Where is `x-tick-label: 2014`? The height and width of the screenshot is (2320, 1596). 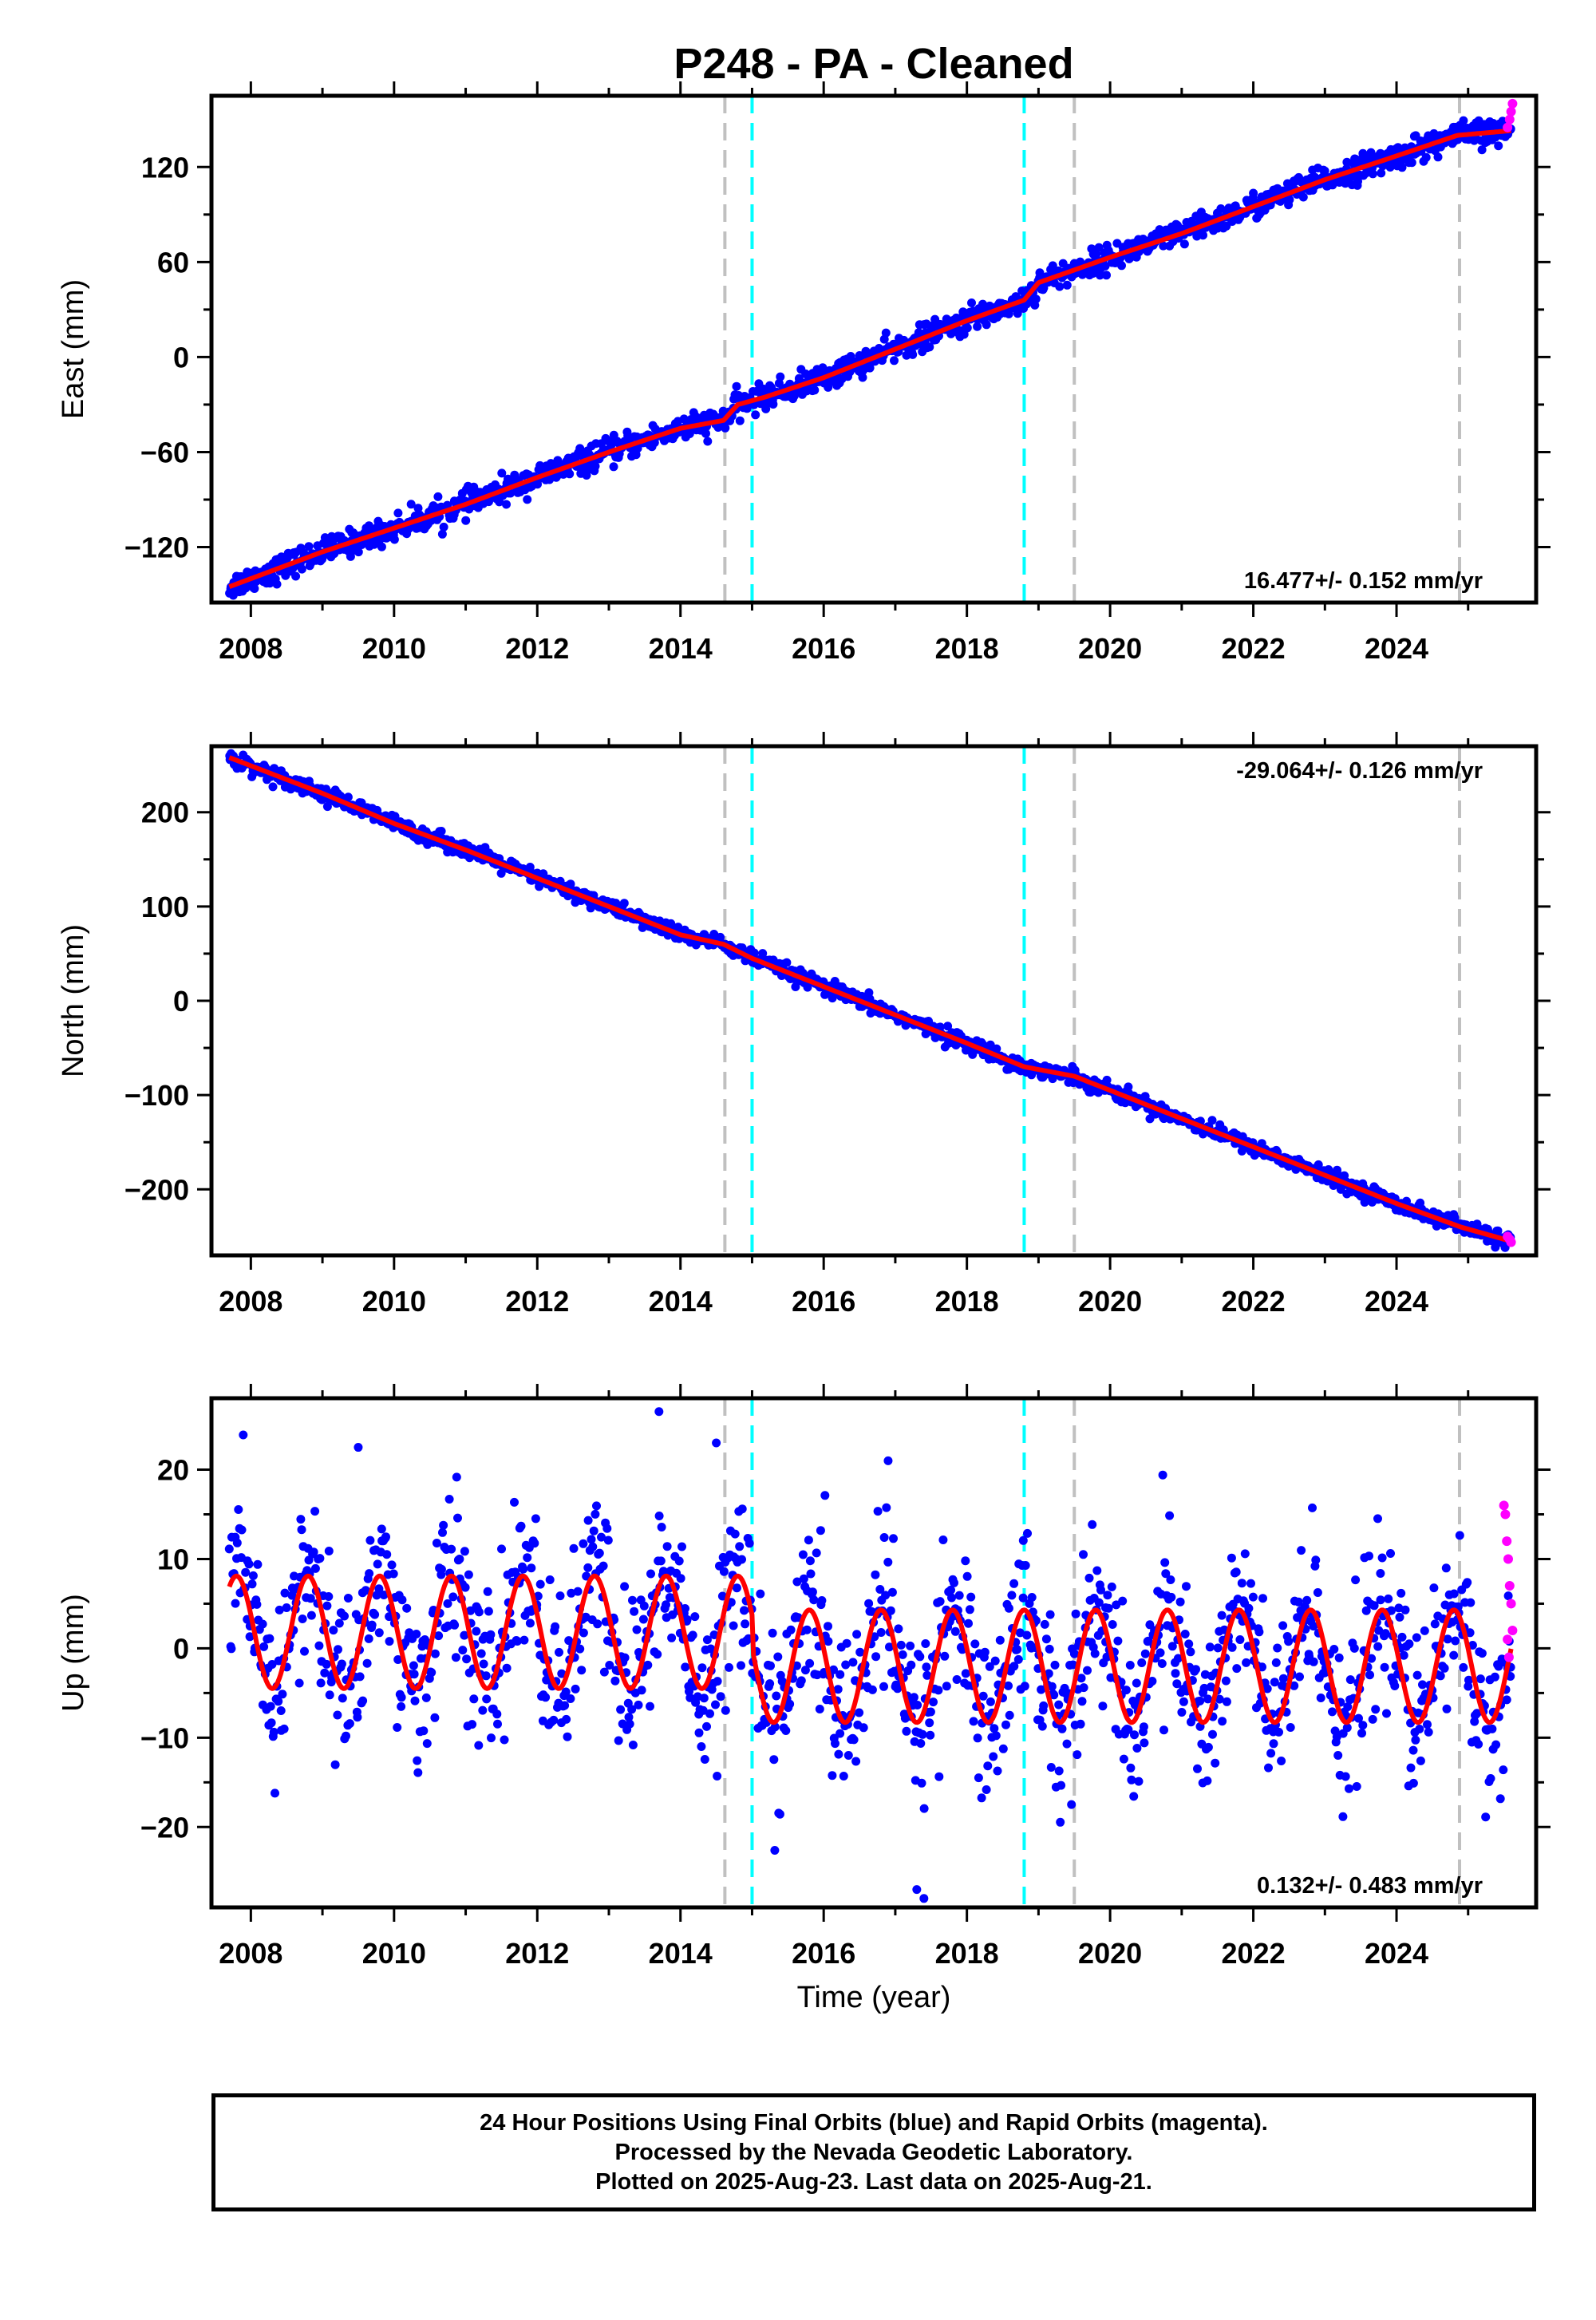
x-tick-label: 2014 is located at coordinates (681, 1953).